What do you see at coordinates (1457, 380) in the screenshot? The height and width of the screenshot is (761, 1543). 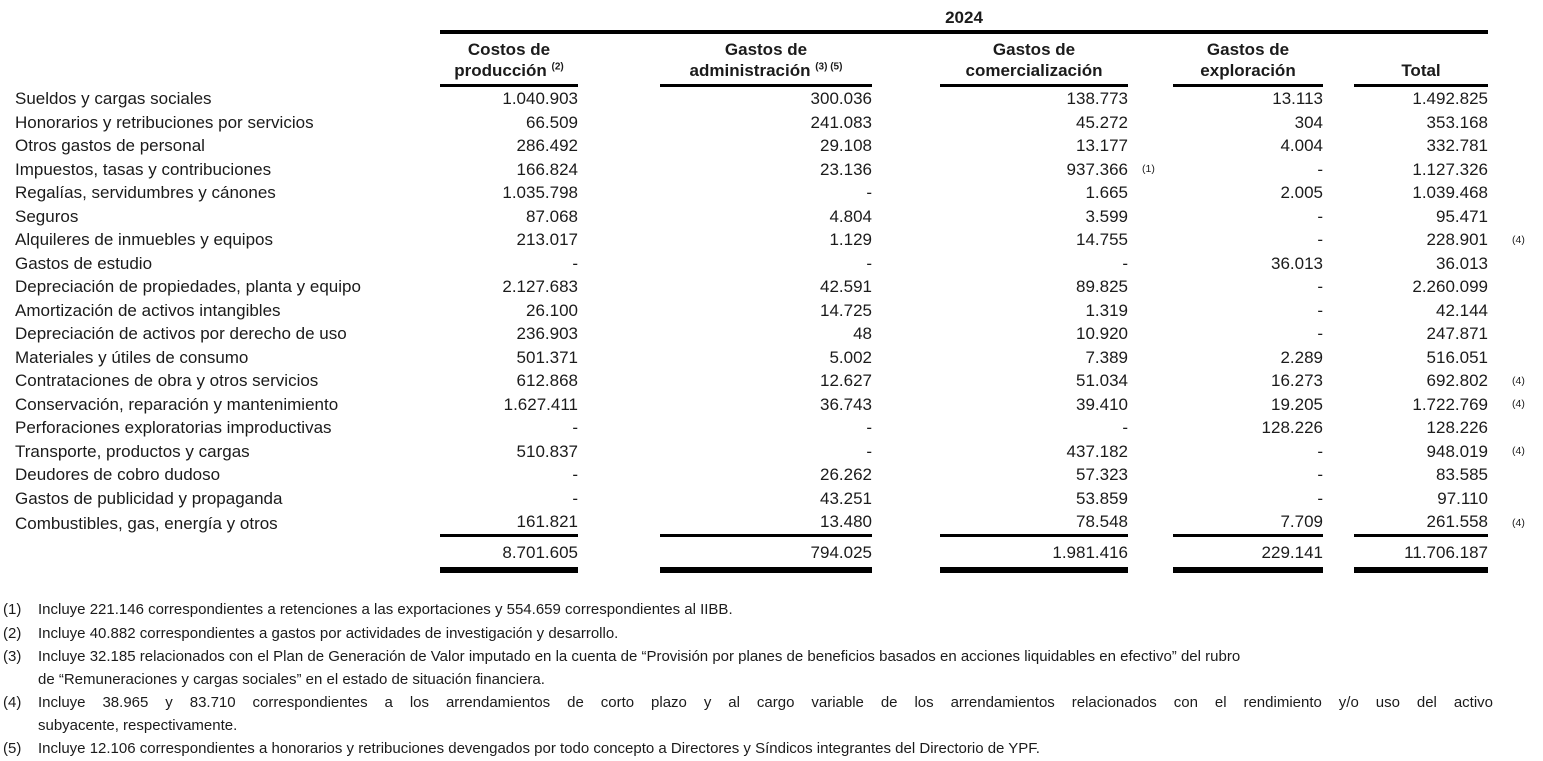 I see `cell-total: 692.802` at bounding box center [1457, 380].